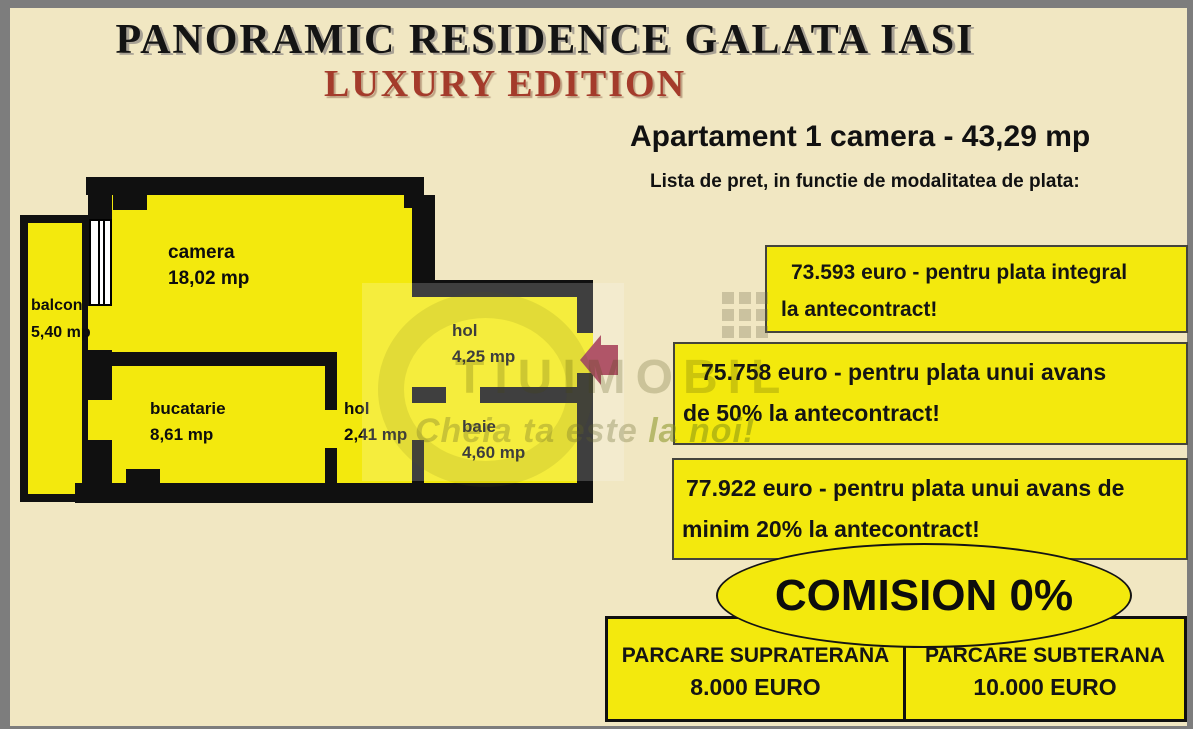 The width and height of the screenshot is (1193, 729). What do you see at coordinates (536, 395) in the screenshot?
I see `wall-bath-top-right` at bounding box center [536, 395].